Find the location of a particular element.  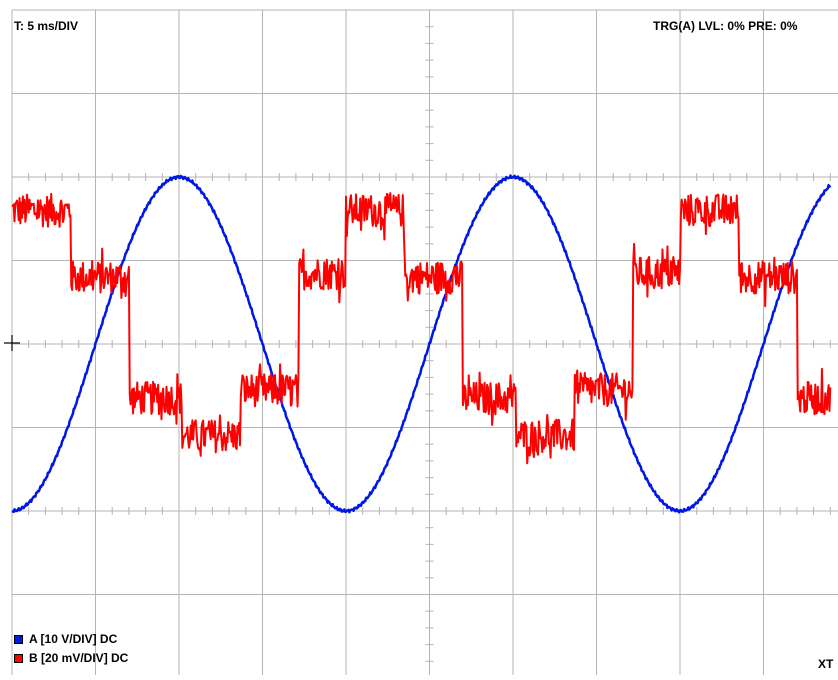

trigger-origin-marker is located at coordinates (12, 343).